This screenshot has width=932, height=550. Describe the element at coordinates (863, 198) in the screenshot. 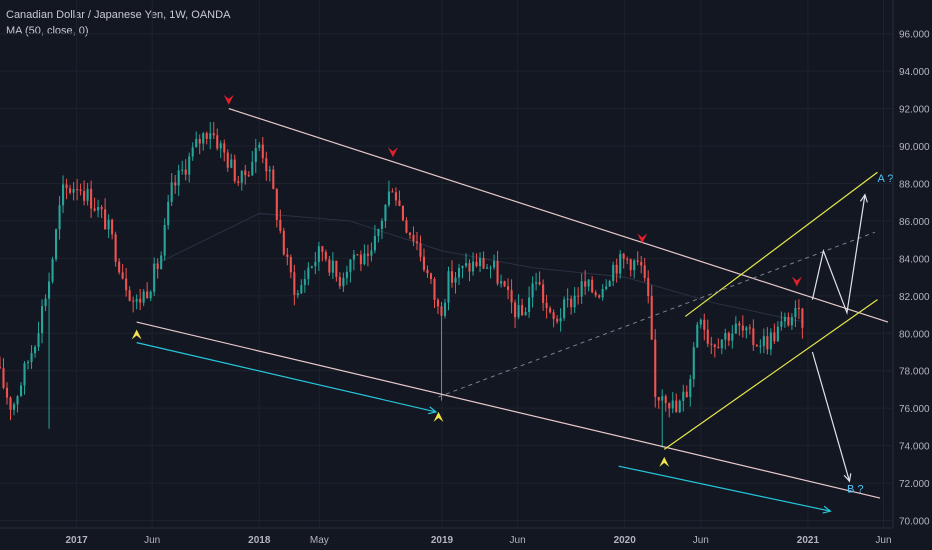

I see `projection-up-arrowhead` at that location.